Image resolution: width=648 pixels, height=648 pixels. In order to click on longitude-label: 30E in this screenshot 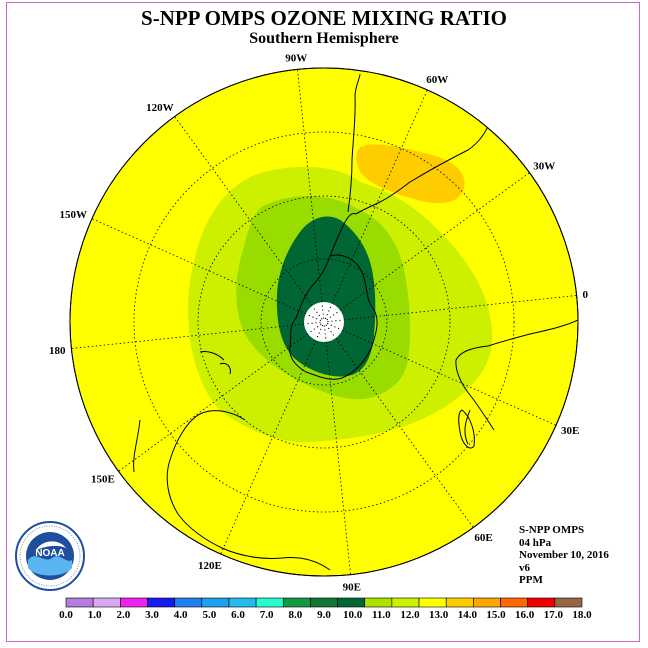, I will do `click(570, 431)`.